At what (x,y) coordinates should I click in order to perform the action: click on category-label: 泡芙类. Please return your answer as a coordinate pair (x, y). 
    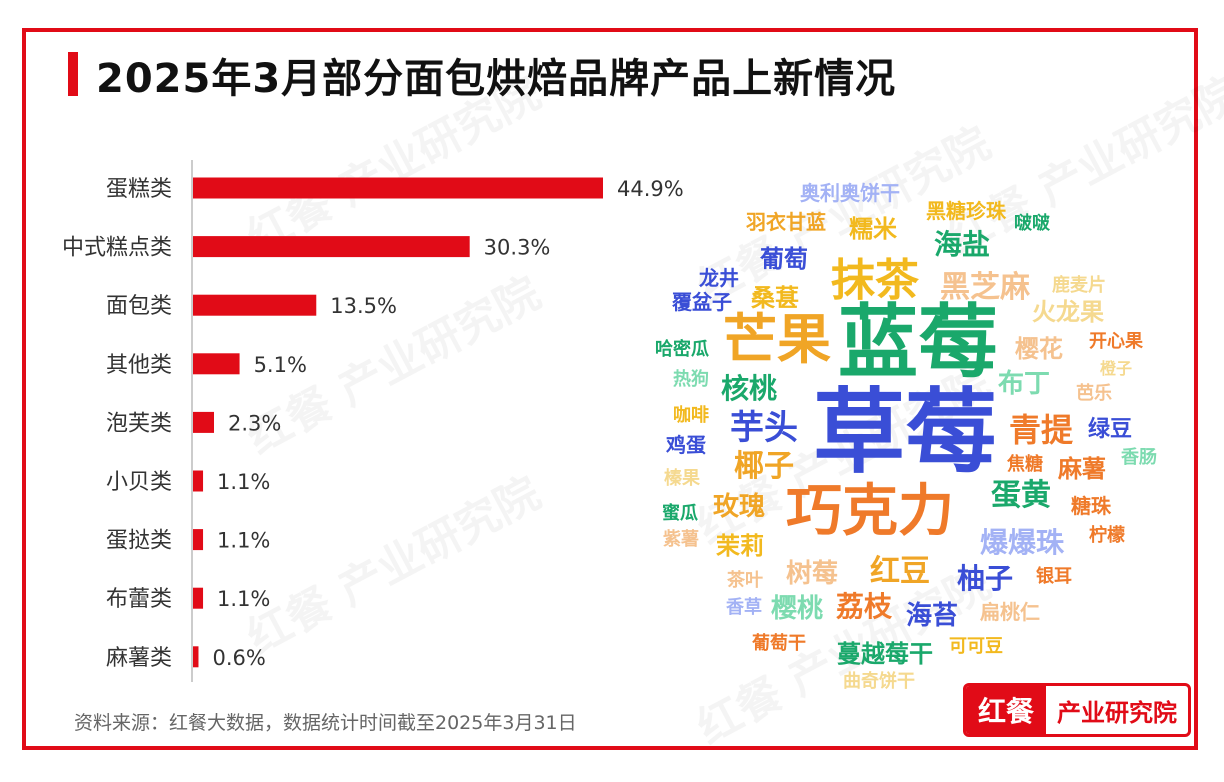
    Looking at the image, I should click on (139, 423).